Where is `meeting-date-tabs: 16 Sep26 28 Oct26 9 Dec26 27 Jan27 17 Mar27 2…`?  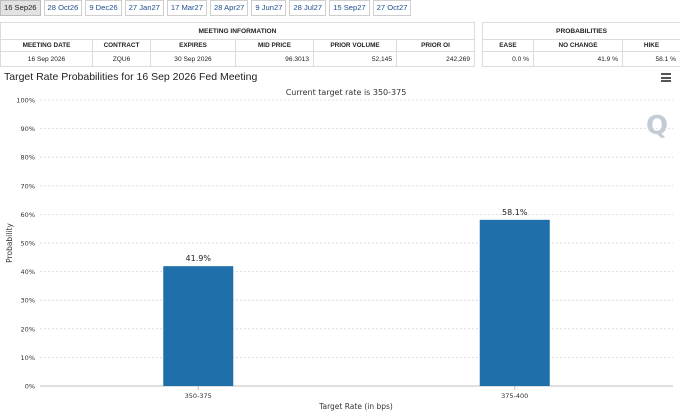
meeting-date-tabs: 16 Sep26 28 Oct26 9 Dec26 27 Jan27 17 Mar27 2… is located at coordinates (207, 8).